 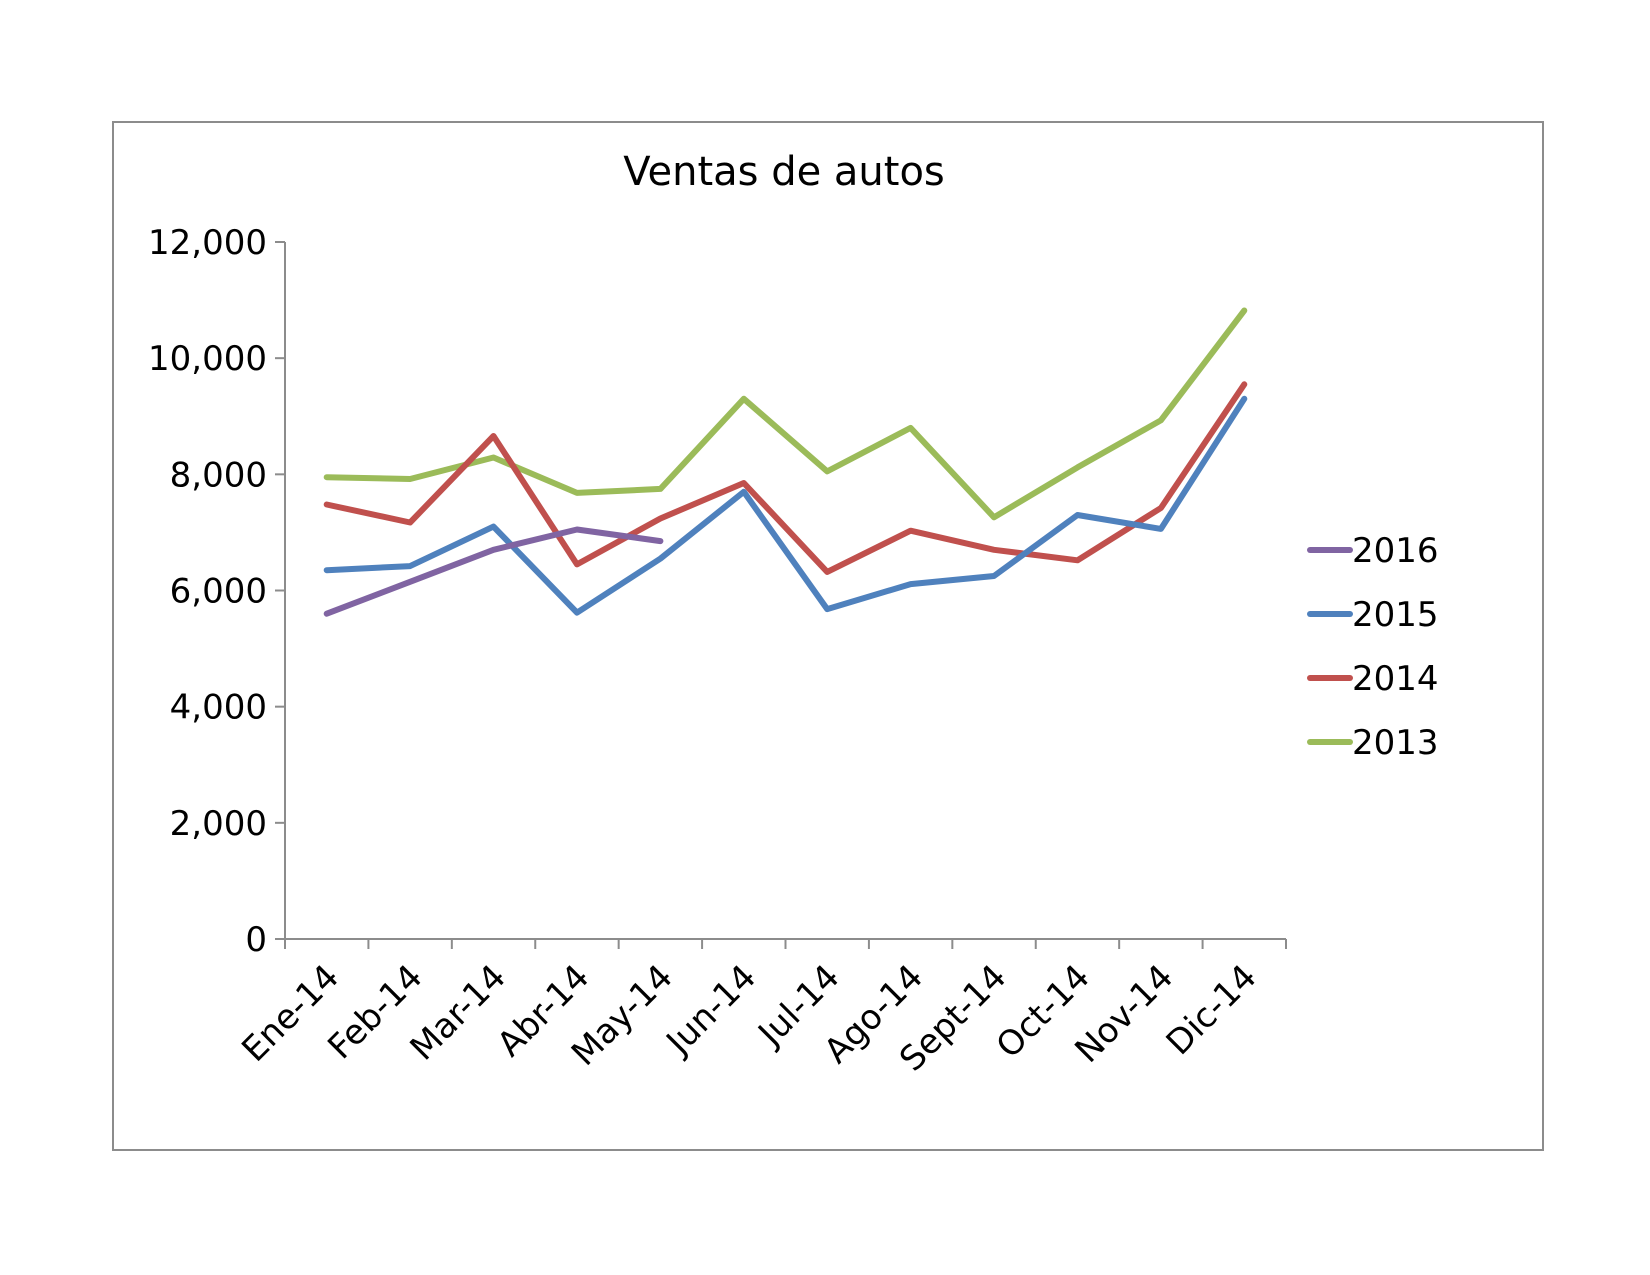 I want to click on legend: 2016 2015 2014 2013, so click(x=1373, y=647).